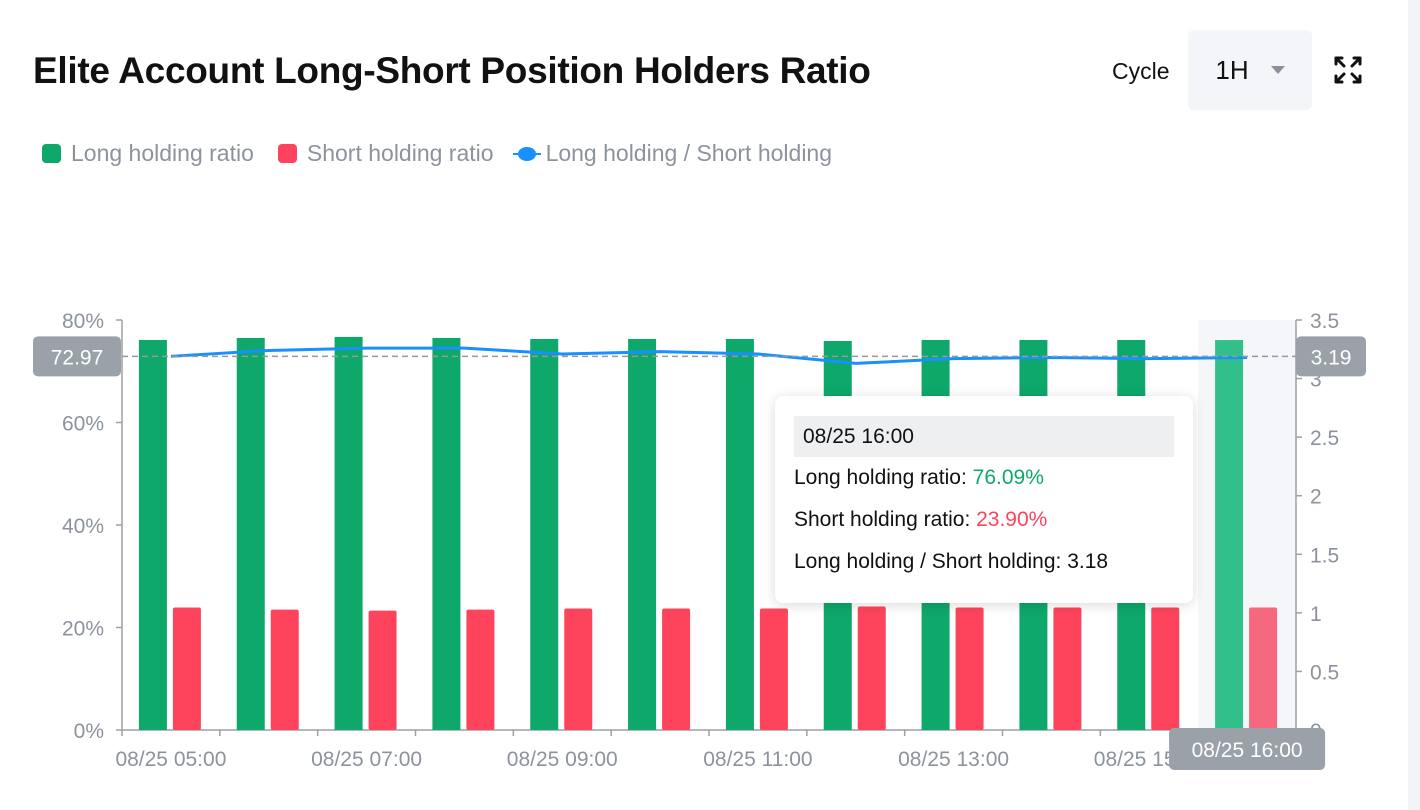  Describe the element at coordinates (1324, 438) in the screenshot. I see `y-right-tick-label: 2.5` at that location.